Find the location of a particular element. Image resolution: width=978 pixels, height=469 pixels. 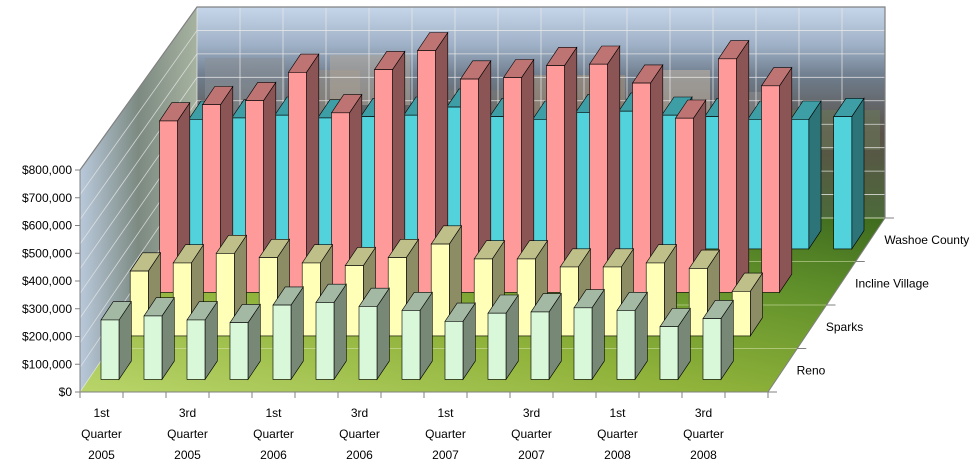

y-tick-label: $800,000 is located at coordinates (47, 170).